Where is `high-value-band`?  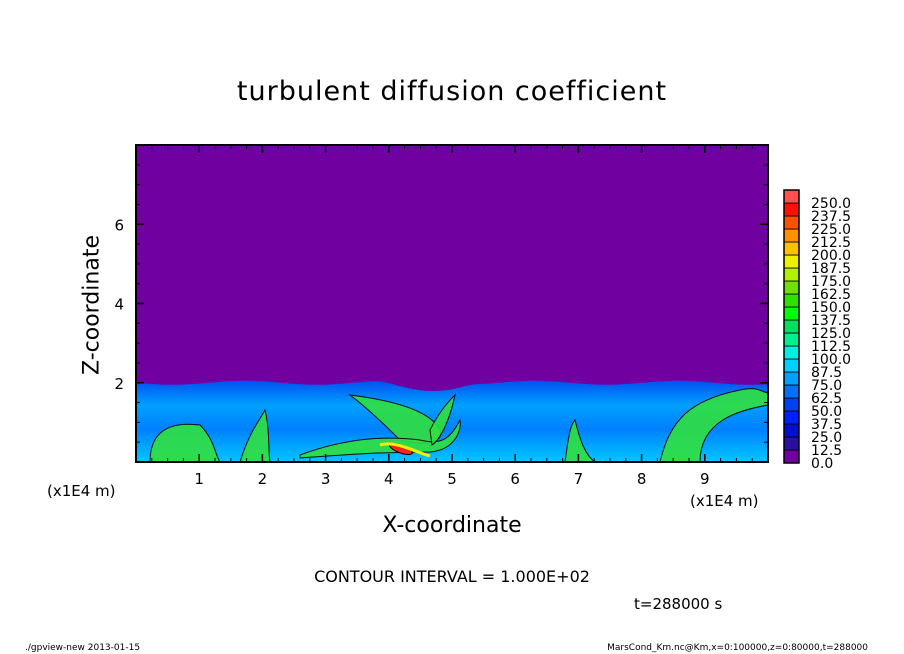 high-value-band is located at coordinates (405, 450).